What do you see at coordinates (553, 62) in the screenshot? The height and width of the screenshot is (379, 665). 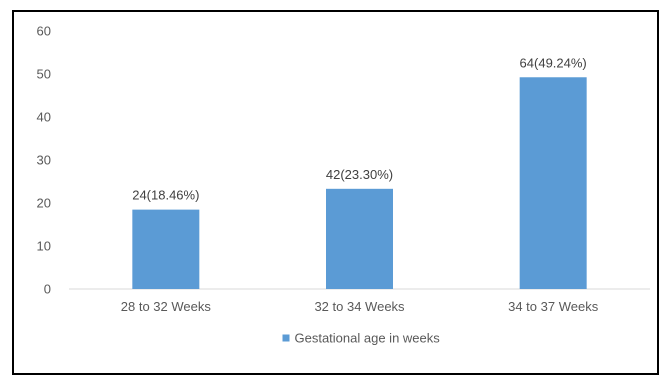 I see `bar-data-label: 64(49.24%)` at bounding box center [553, 62].